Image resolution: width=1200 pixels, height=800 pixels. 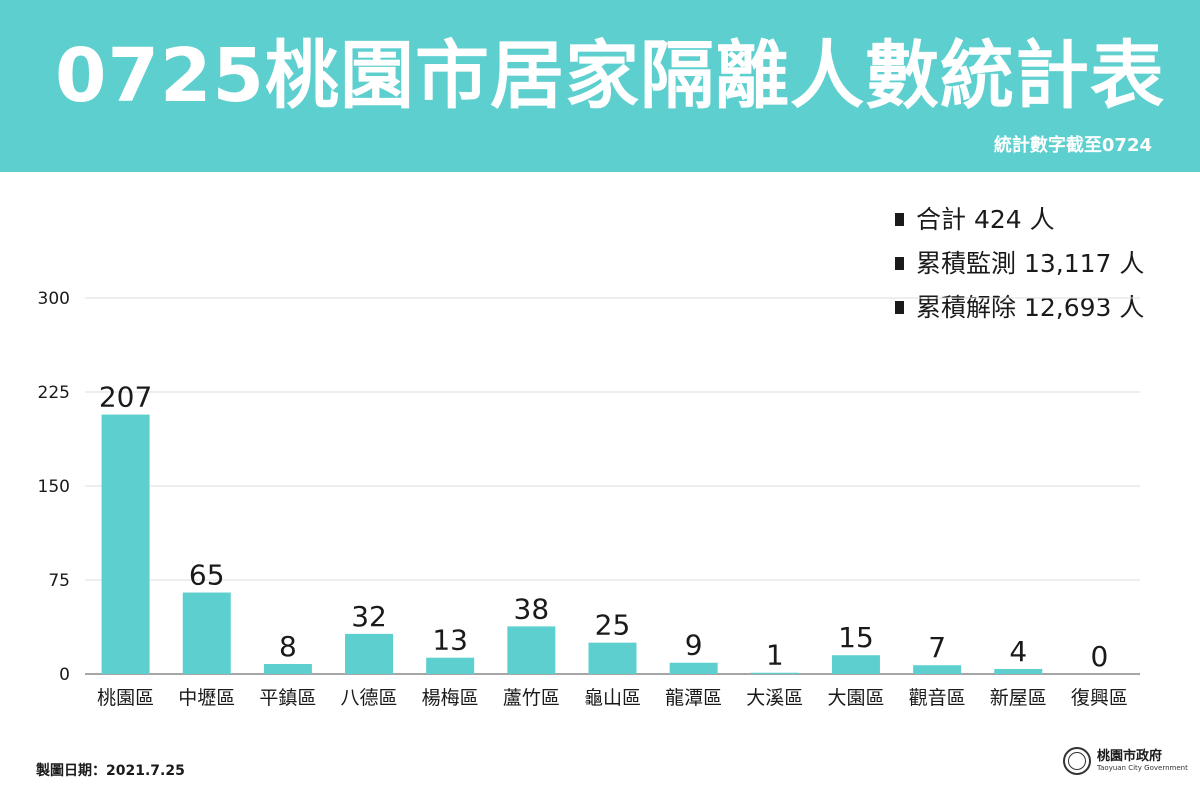 I want to click on org-logo: 桃園市政府 Taoyuan City Government, so click(x=1125, y=761).